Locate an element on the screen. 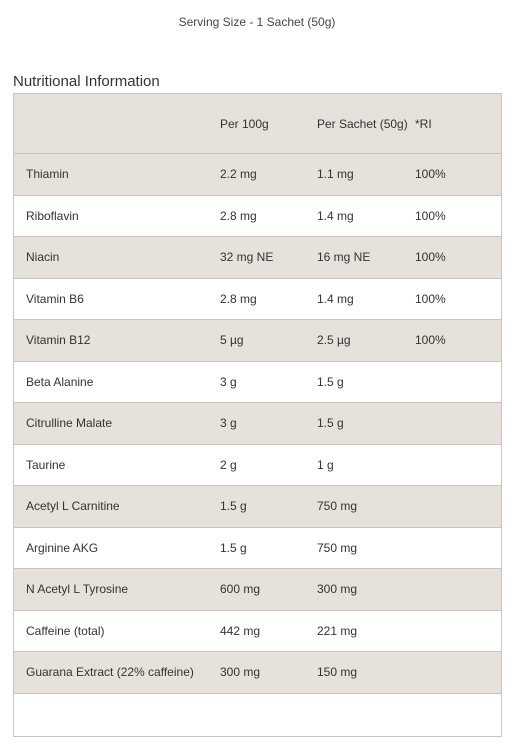  table-row: Vitamin B12 5 µg 2.5 µg 100% is located at coordinates (257, 340).